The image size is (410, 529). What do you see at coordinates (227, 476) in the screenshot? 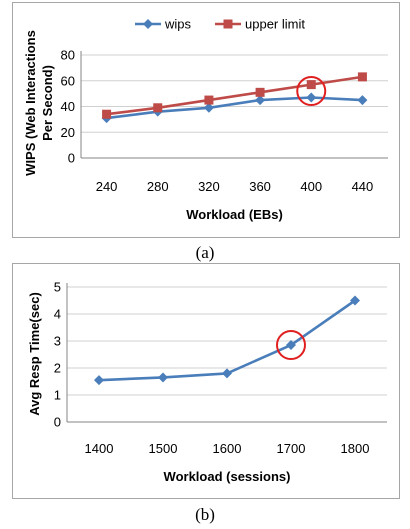
I see `x-axis-title: Workload (sessions)` at bounding box center [227, 476].